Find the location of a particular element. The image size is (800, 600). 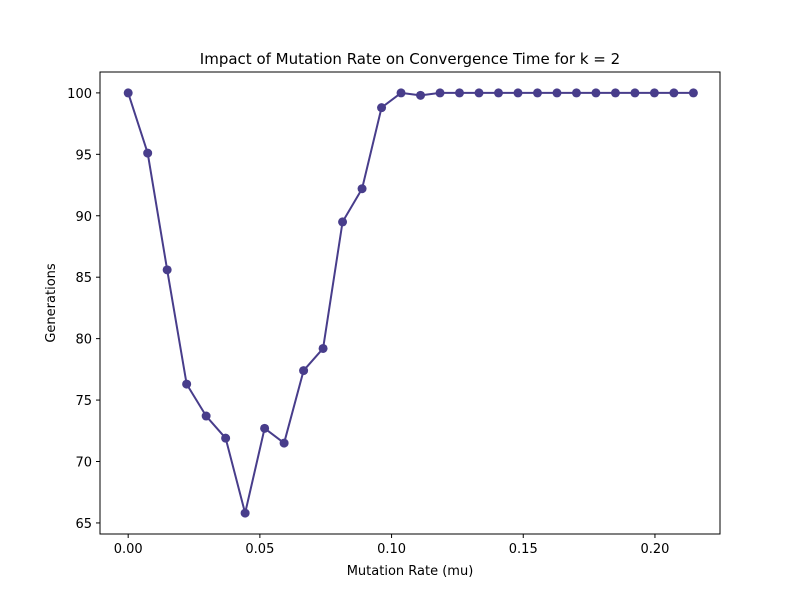

x-tick-label: 0.10 is located at coordinates (391, 549).